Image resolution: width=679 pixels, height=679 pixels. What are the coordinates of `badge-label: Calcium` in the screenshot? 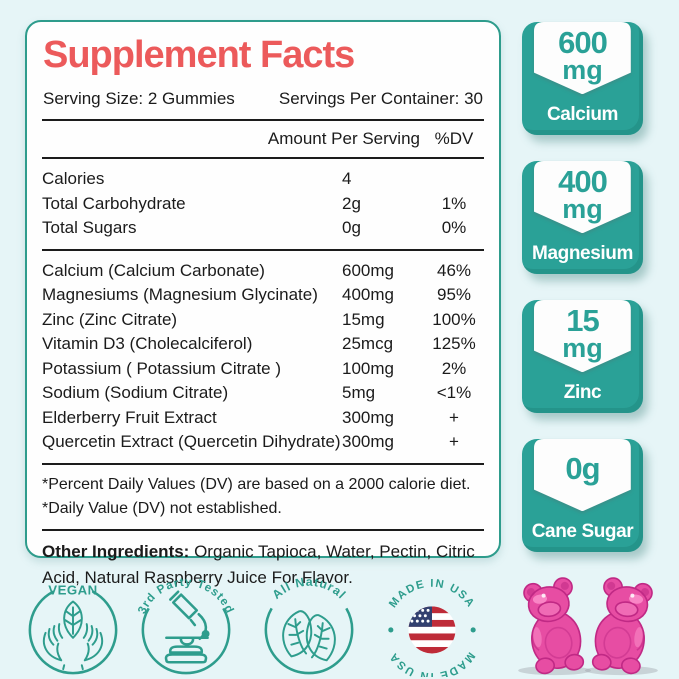 It's located at (582, 114).